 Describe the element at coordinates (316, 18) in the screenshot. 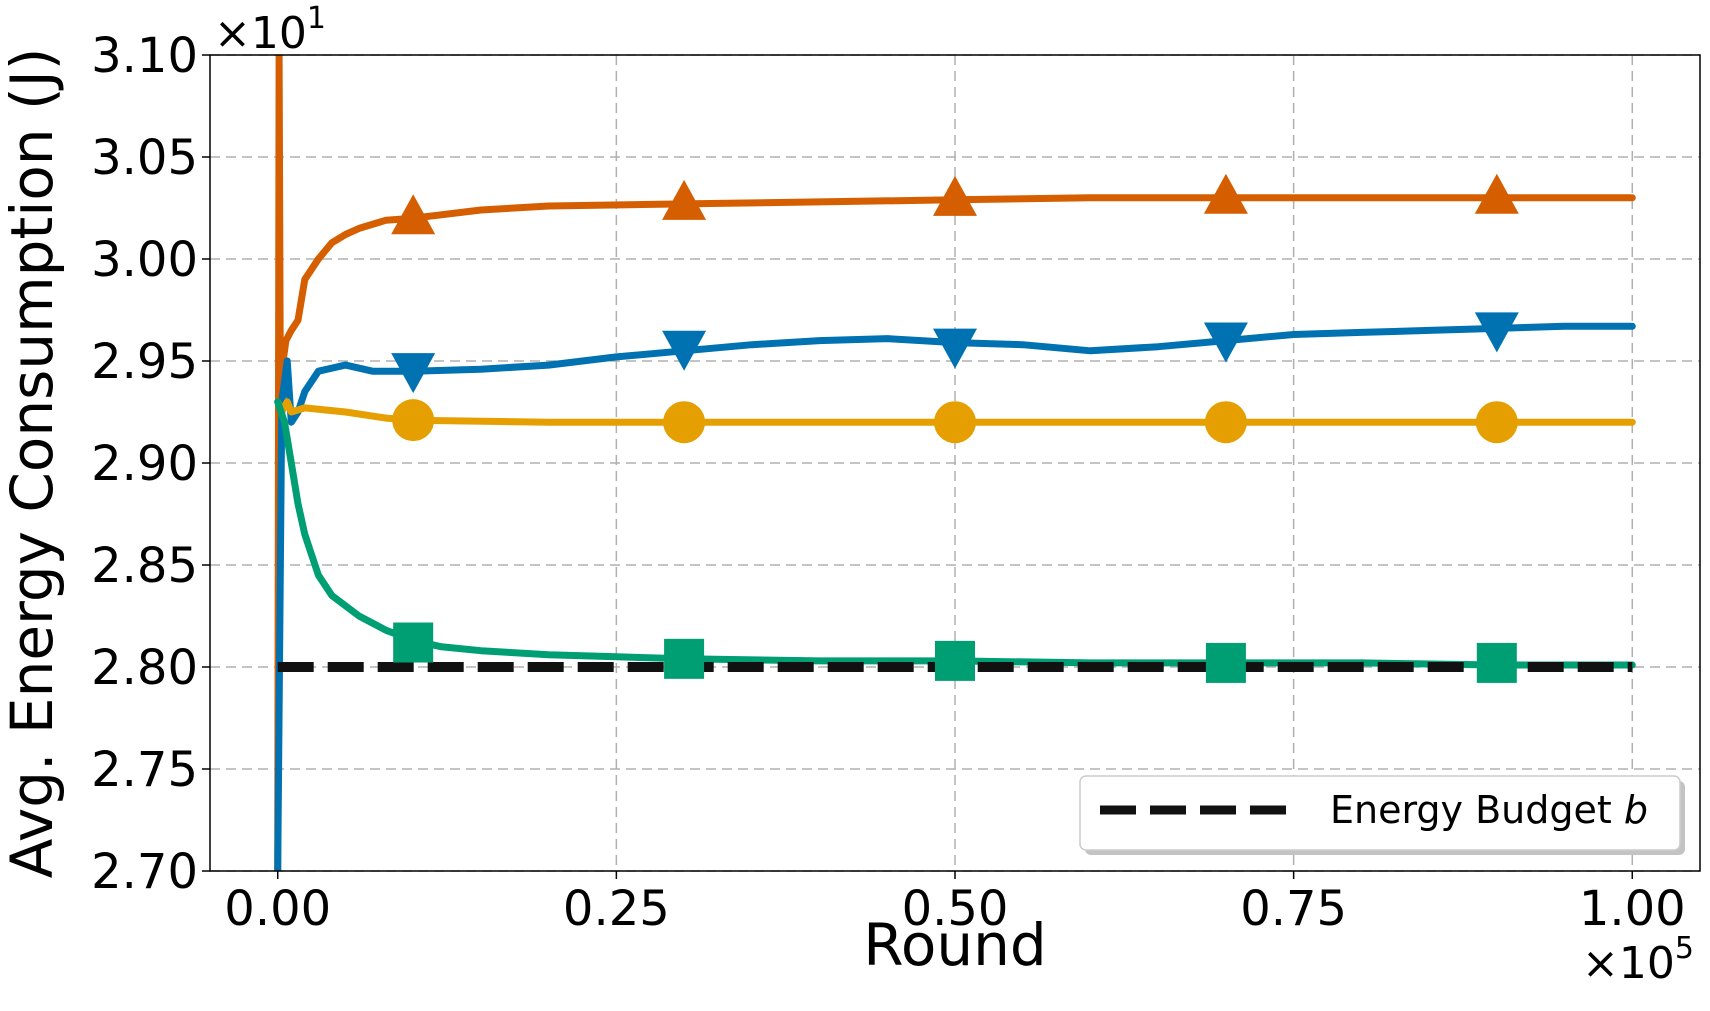

I see `y-offset-exponent: 1` at that location.